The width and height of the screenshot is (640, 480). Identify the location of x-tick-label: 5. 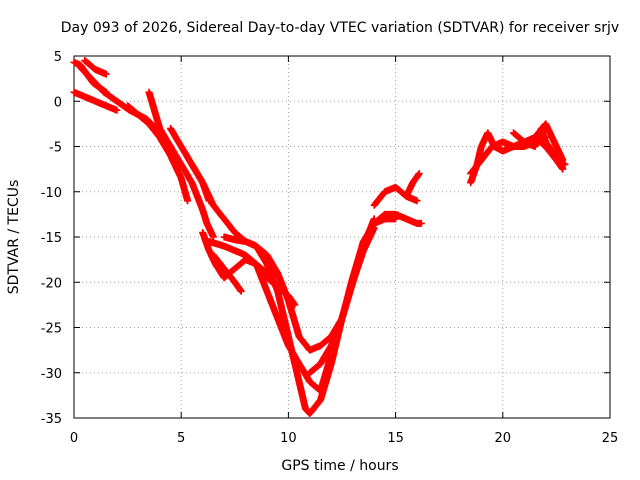
(181, 438).